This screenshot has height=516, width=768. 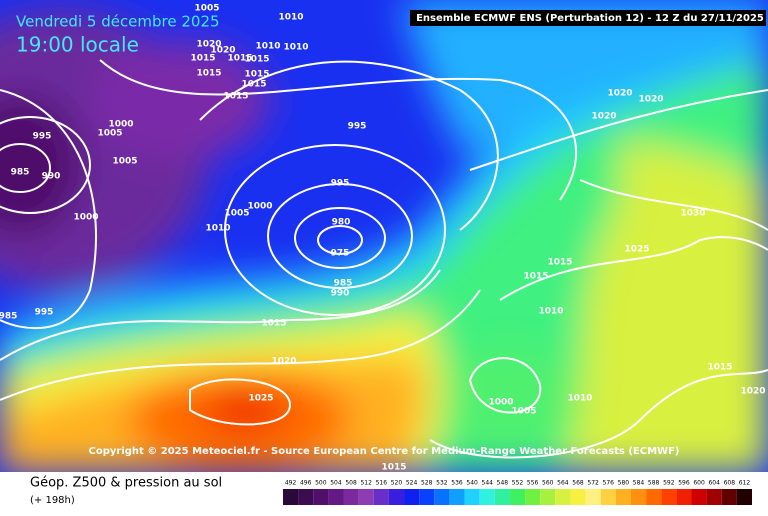 What do you see at coordinates (578, 483) in the screenshot?
I see `legend-label: 568` at bounding box center [578, 483].